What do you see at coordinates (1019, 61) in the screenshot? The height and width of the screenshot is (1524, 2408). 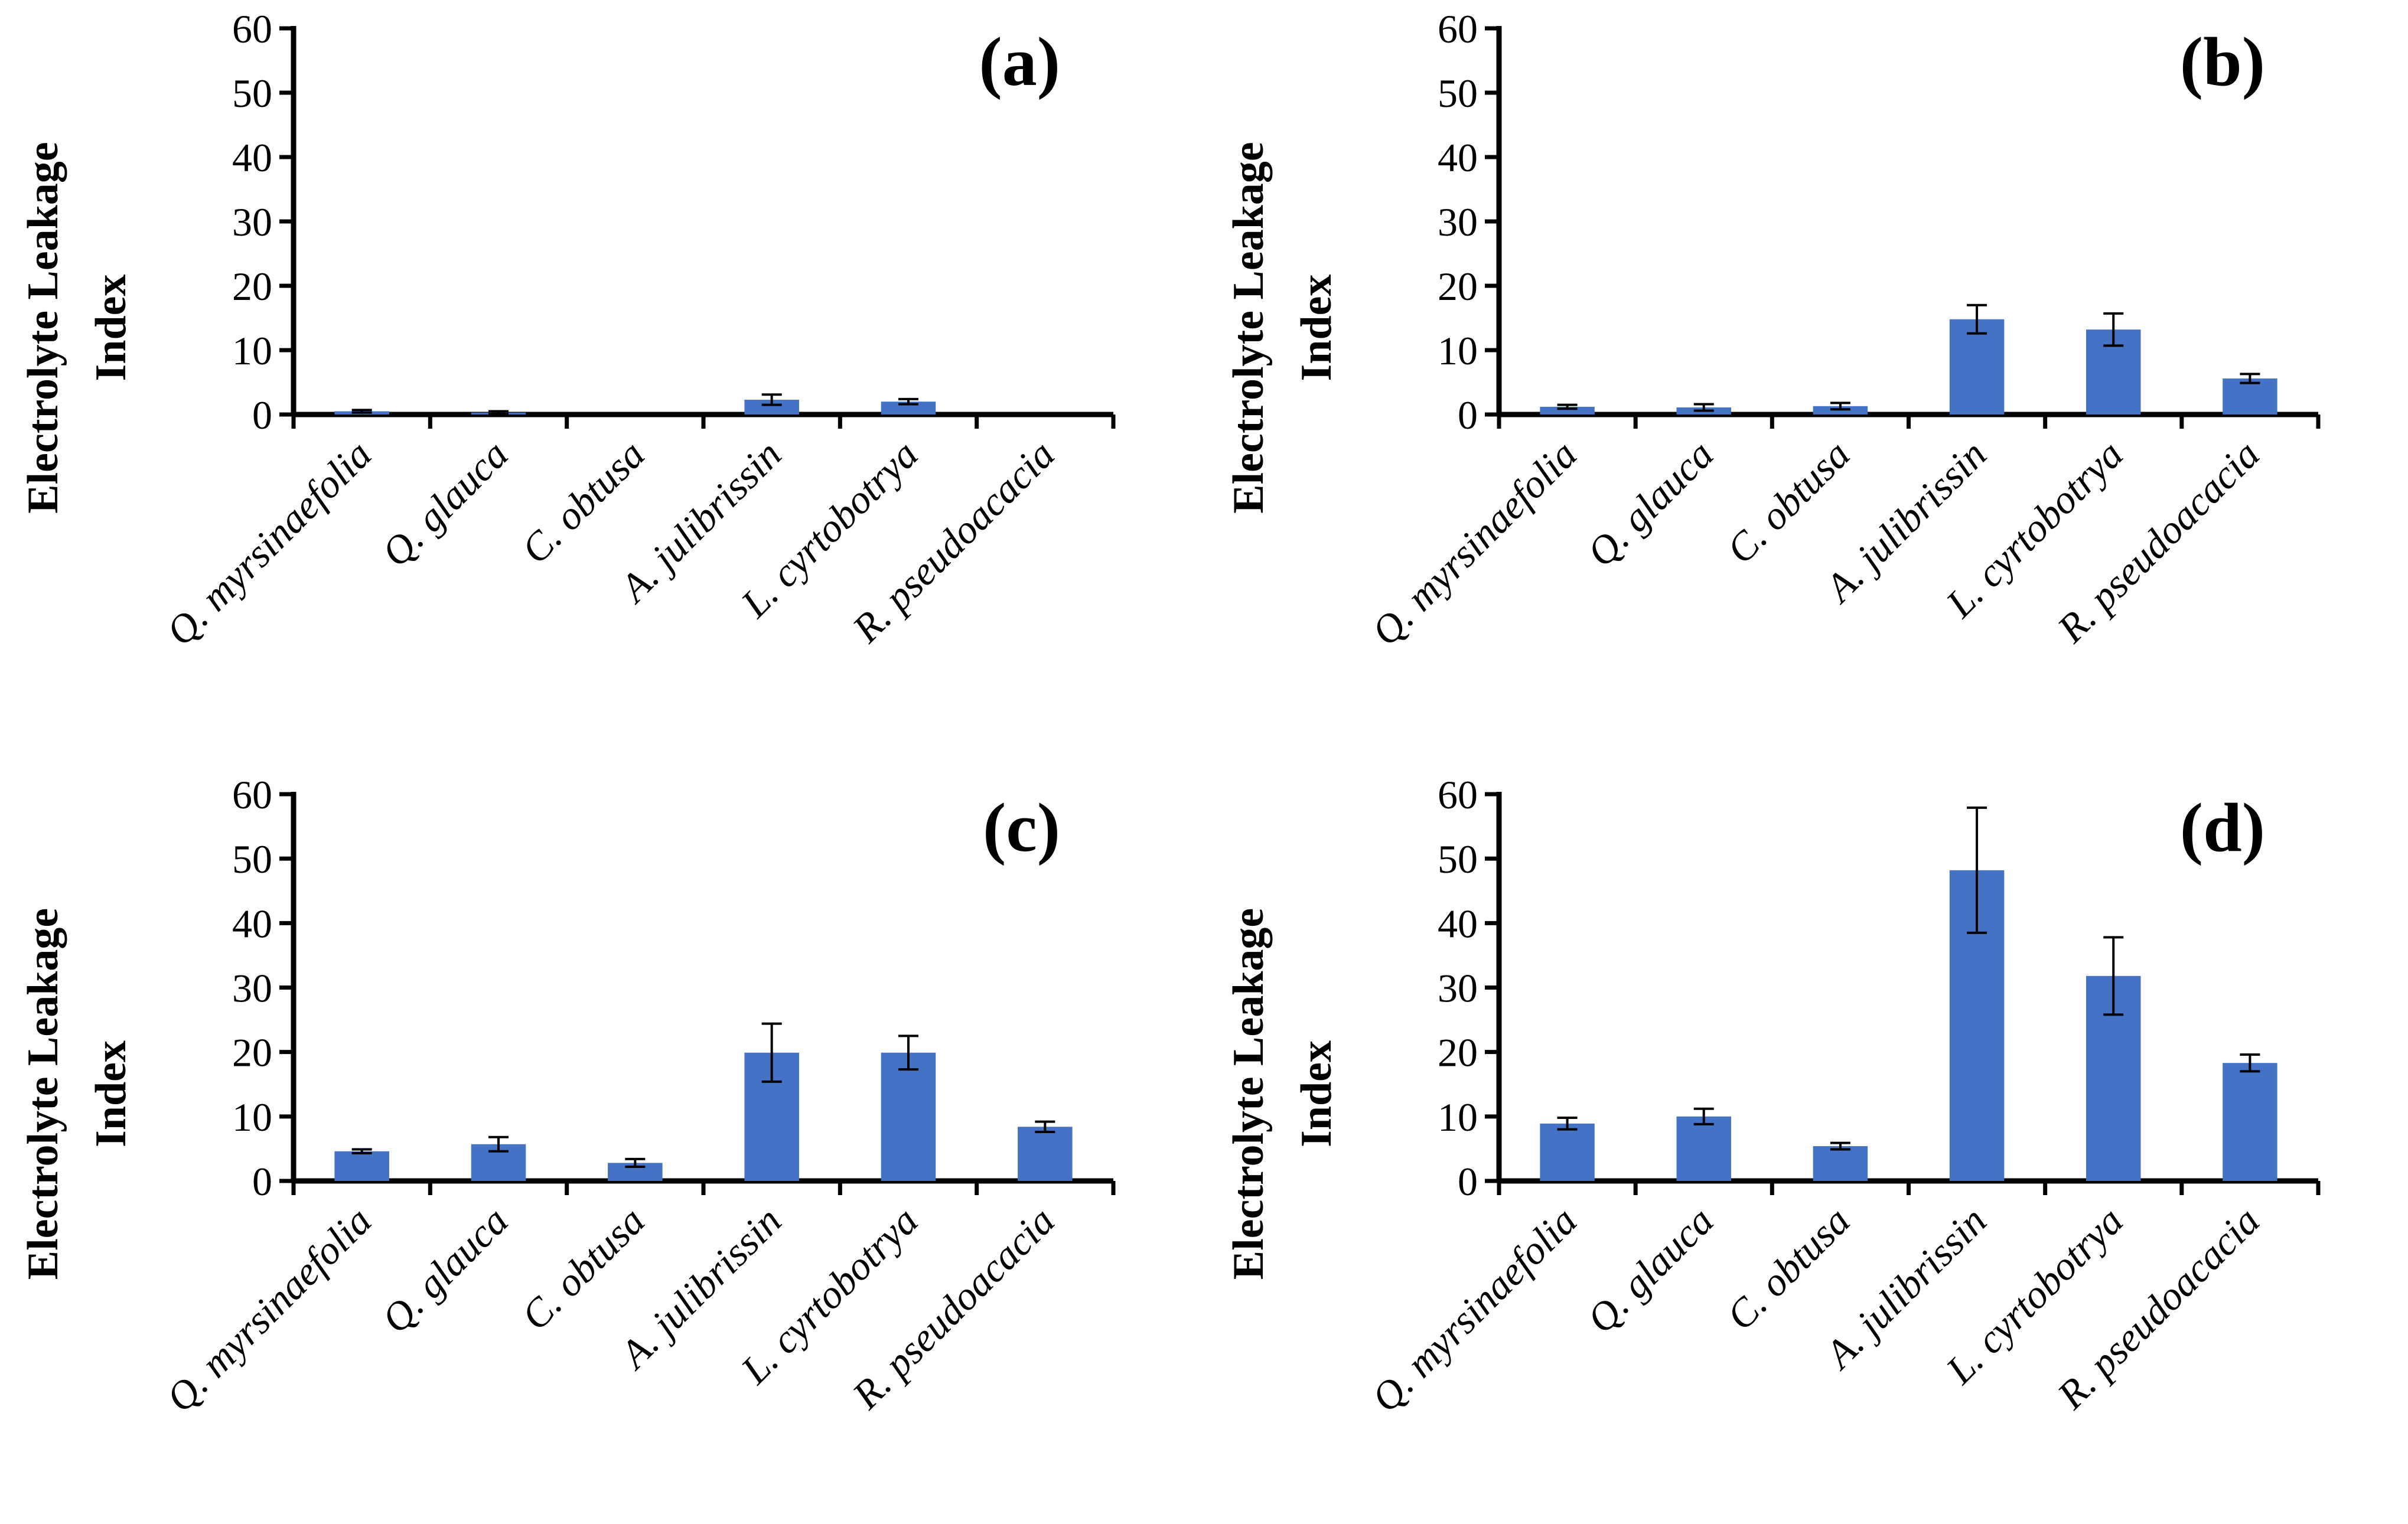 I see `panel-label: (a)` at bounding box center [1019, 61].